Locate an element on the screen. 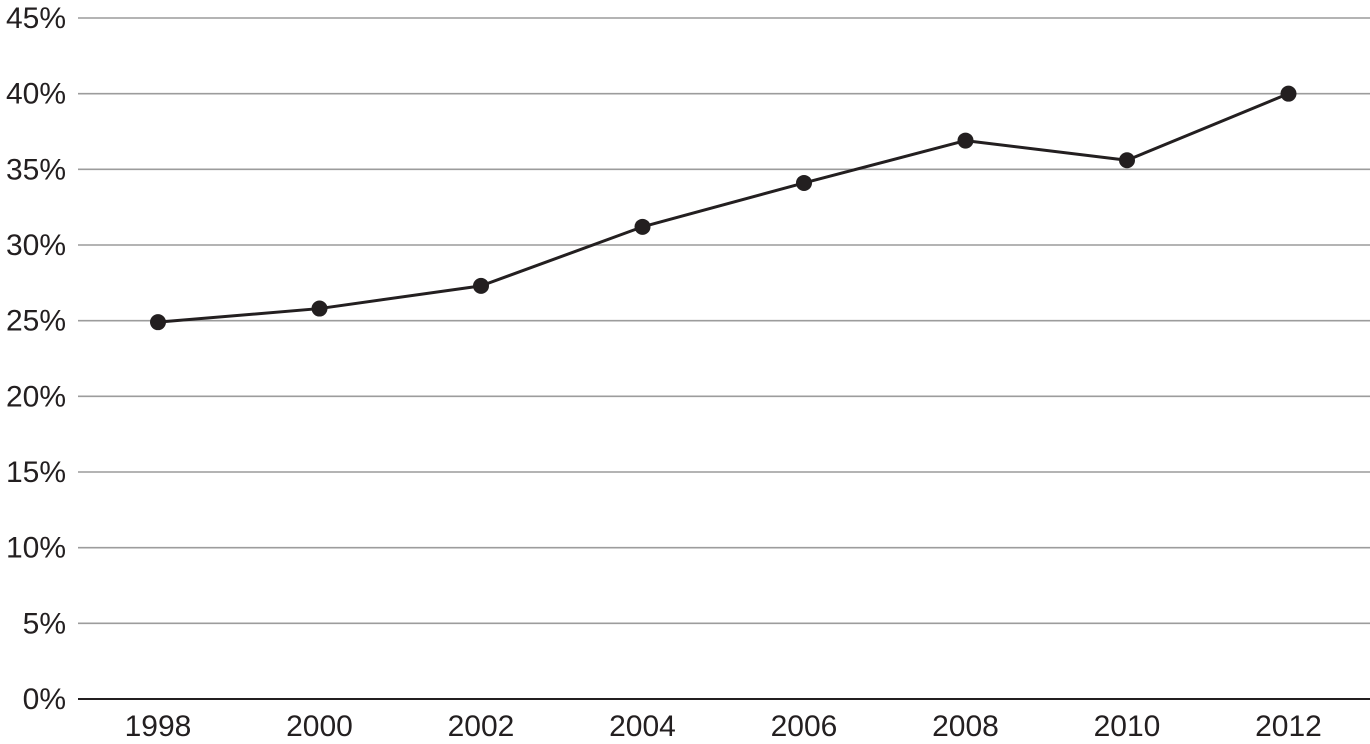  y-tick-label: 0% is located at coordinates (44, 699).